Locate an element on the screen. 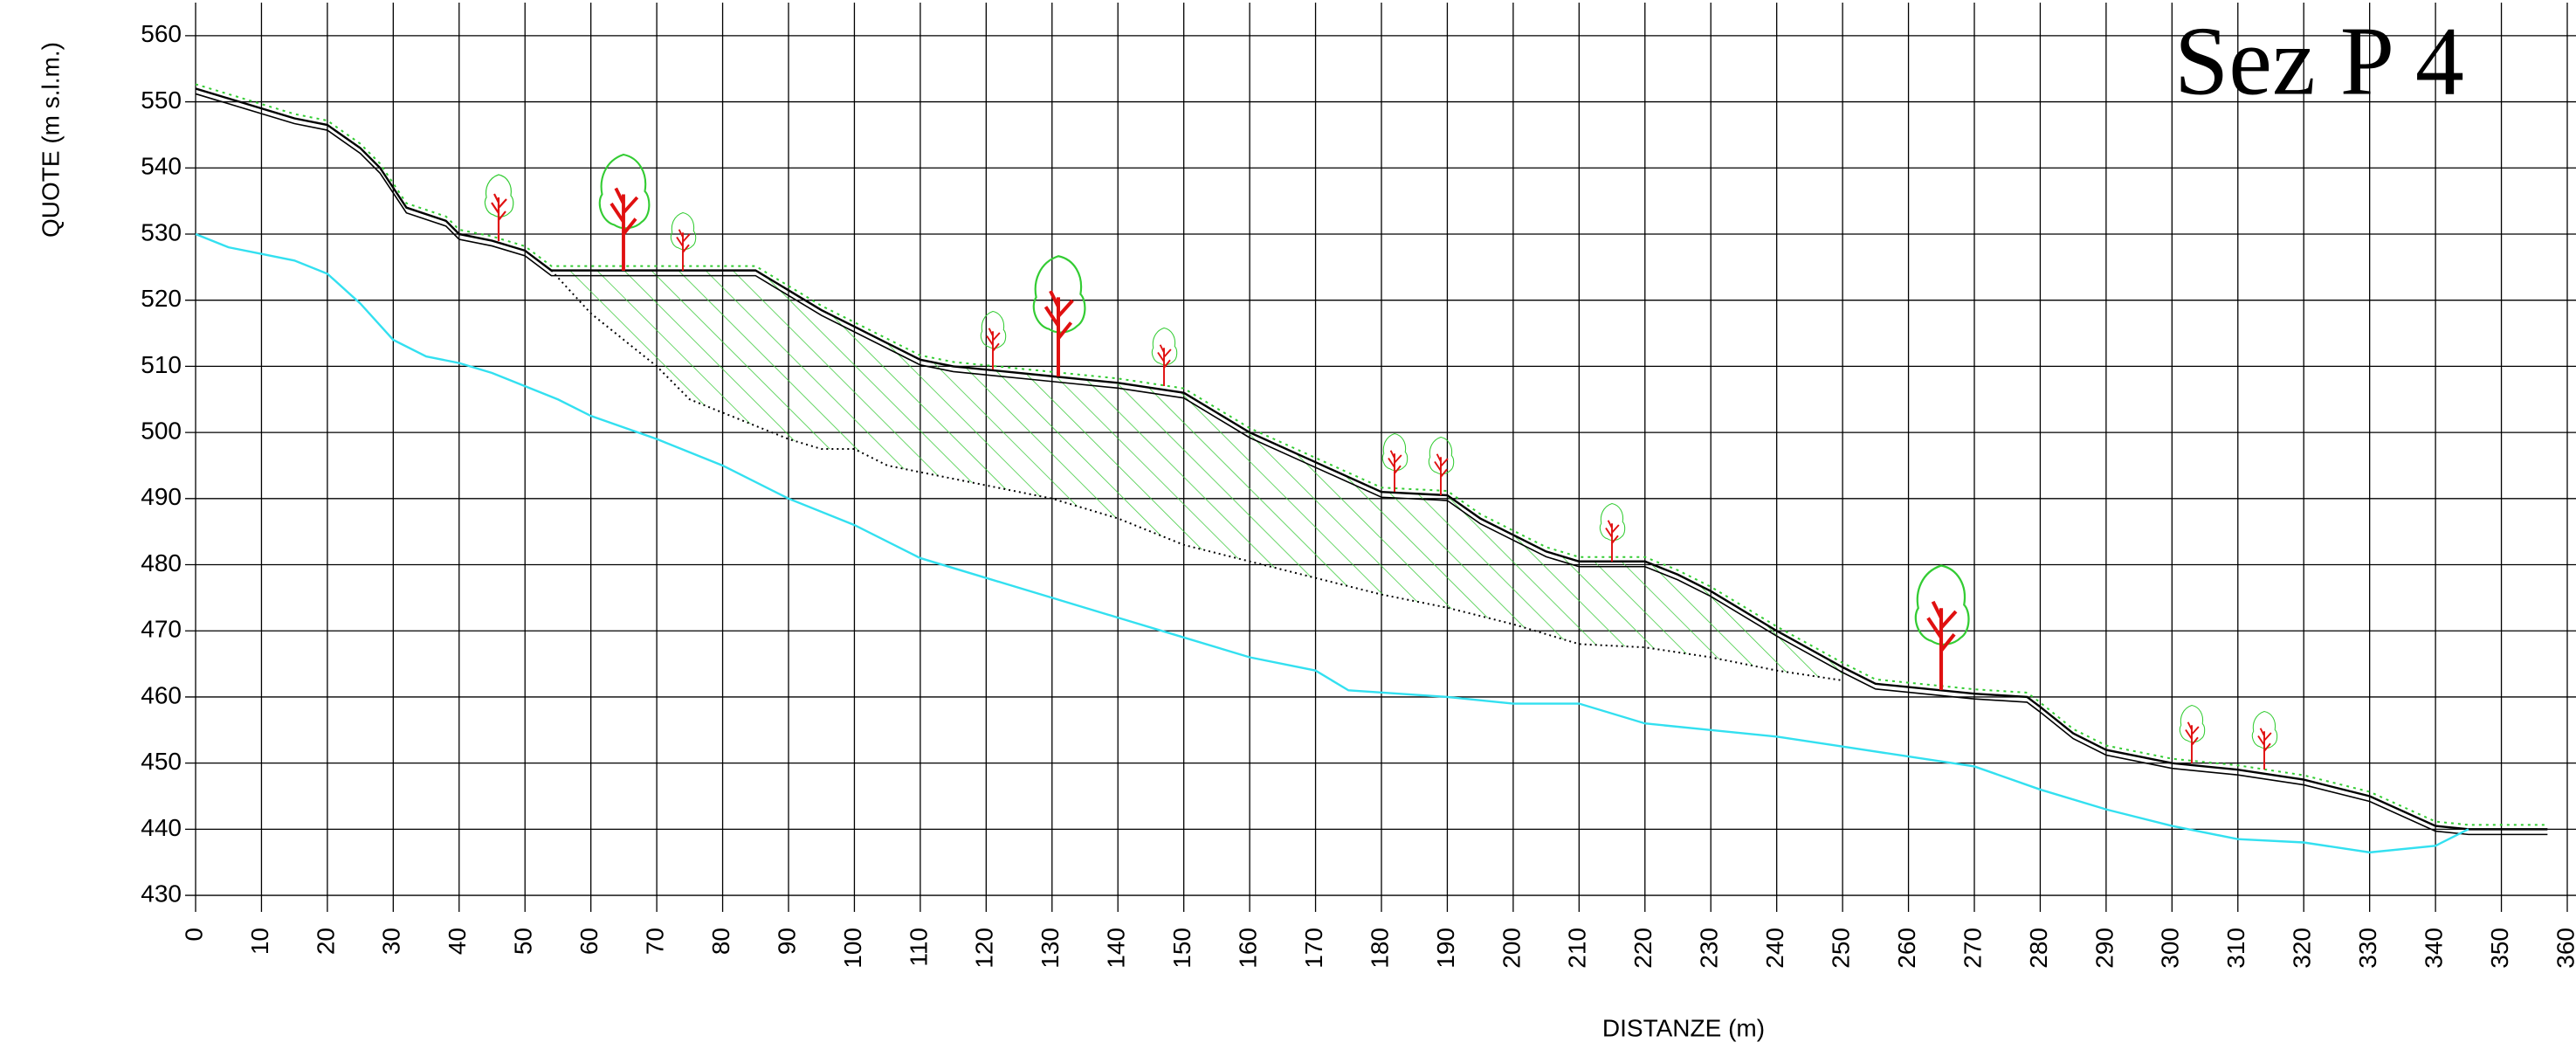  x-tick-label: 10 is located at coordinates (259, 941).